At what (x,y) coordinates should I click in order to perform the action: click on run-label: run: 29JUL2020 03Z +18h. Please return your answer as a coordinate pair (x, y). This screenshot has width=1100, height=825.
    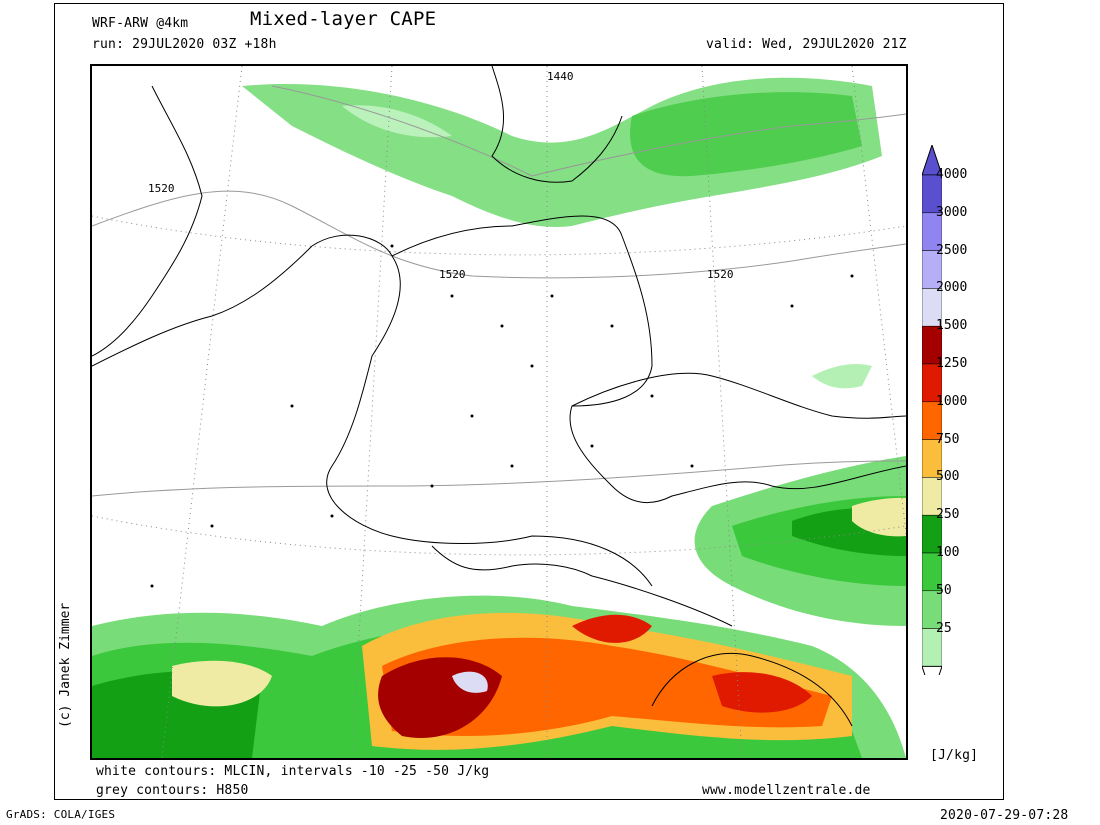
    Looking at the image, I should click on (184, 44).